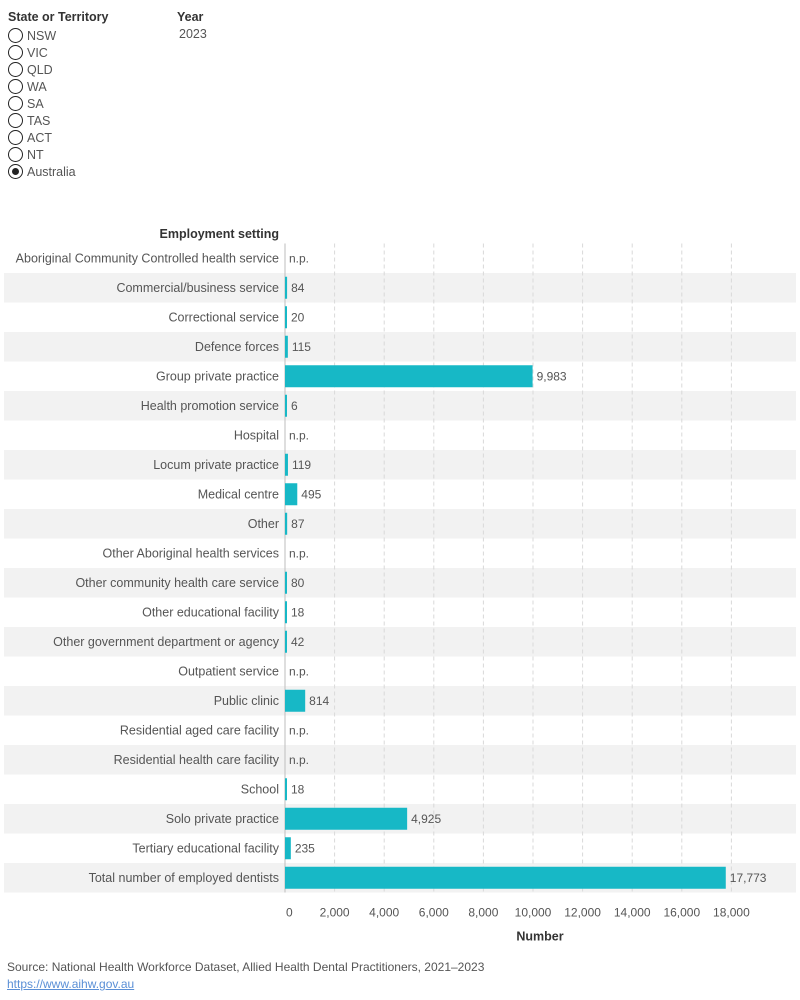  Describe the element at coordinates (256, 435) in the screenshot. I see `category-label: Hospital` at that location.